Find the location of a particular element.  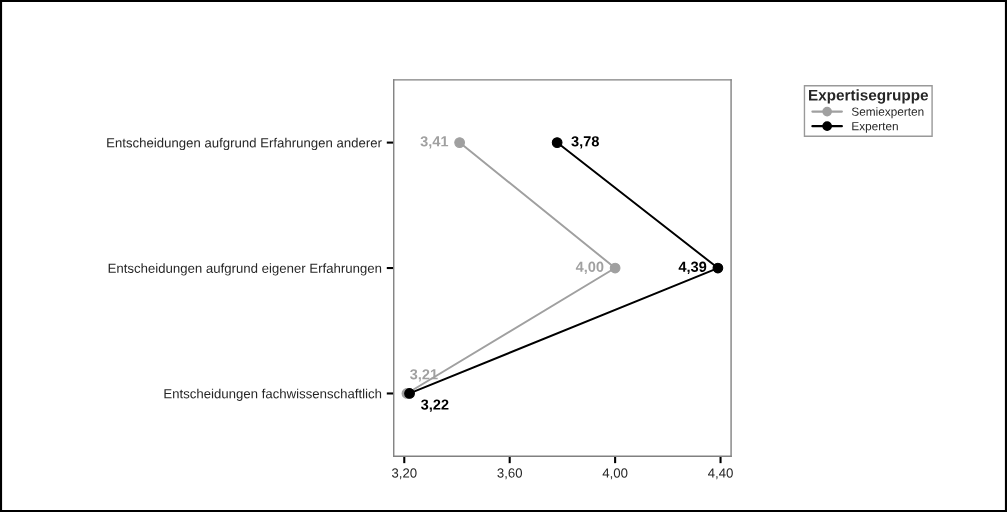

x-tick-label: 3,60 is located at coordinates (510, 474).